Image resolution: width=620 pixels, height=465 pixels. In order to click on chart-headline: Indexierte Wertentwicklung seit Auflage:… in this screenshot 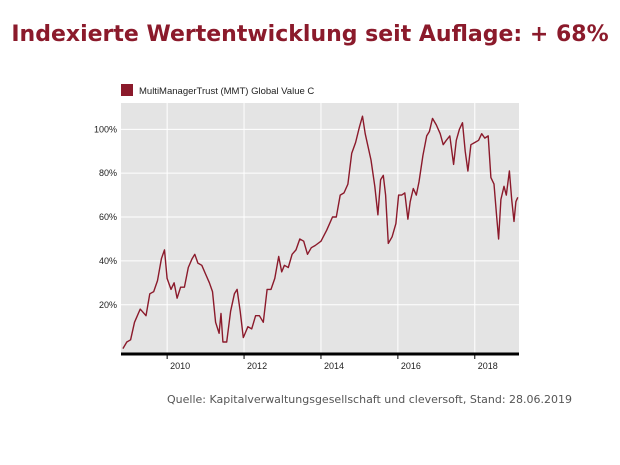, I will do `click(310, 34)`.